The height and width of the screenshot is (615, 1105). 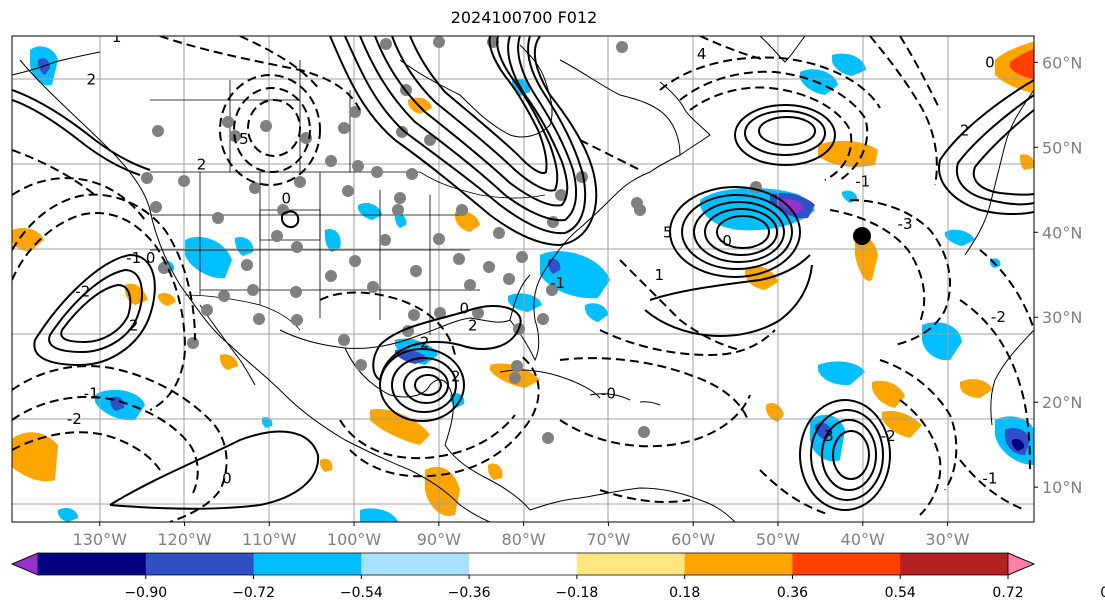 I want to click on lat-tick-label: 30°N, so click(x=1062, y=317).